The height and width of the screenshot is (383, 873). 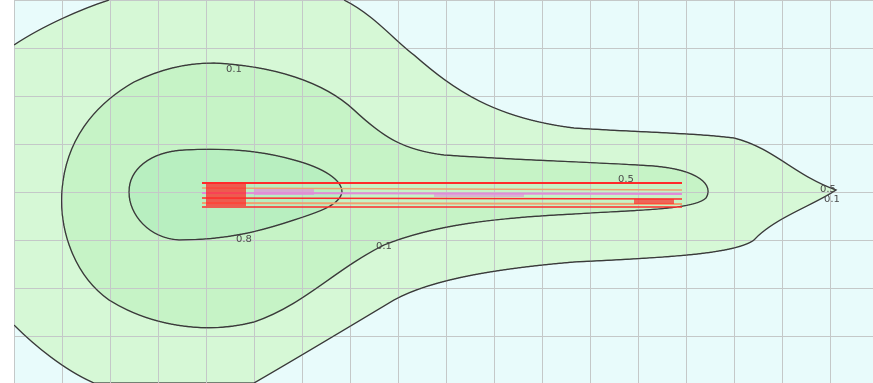 I want to click on source-streaks, so click(x=442, y=195).